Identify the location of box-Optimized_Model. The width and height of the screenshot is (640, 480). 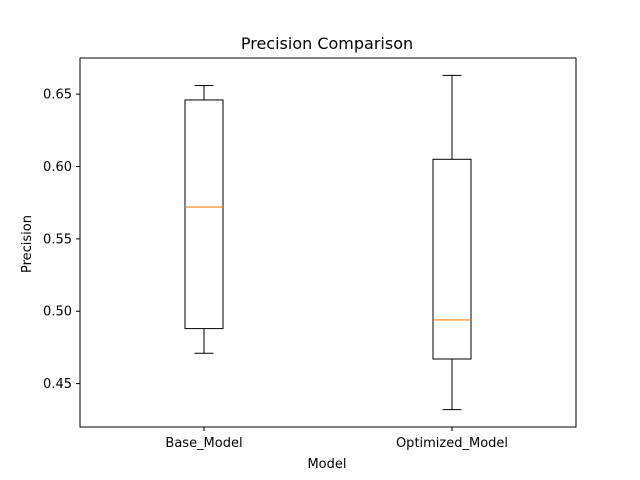
(452, 259).